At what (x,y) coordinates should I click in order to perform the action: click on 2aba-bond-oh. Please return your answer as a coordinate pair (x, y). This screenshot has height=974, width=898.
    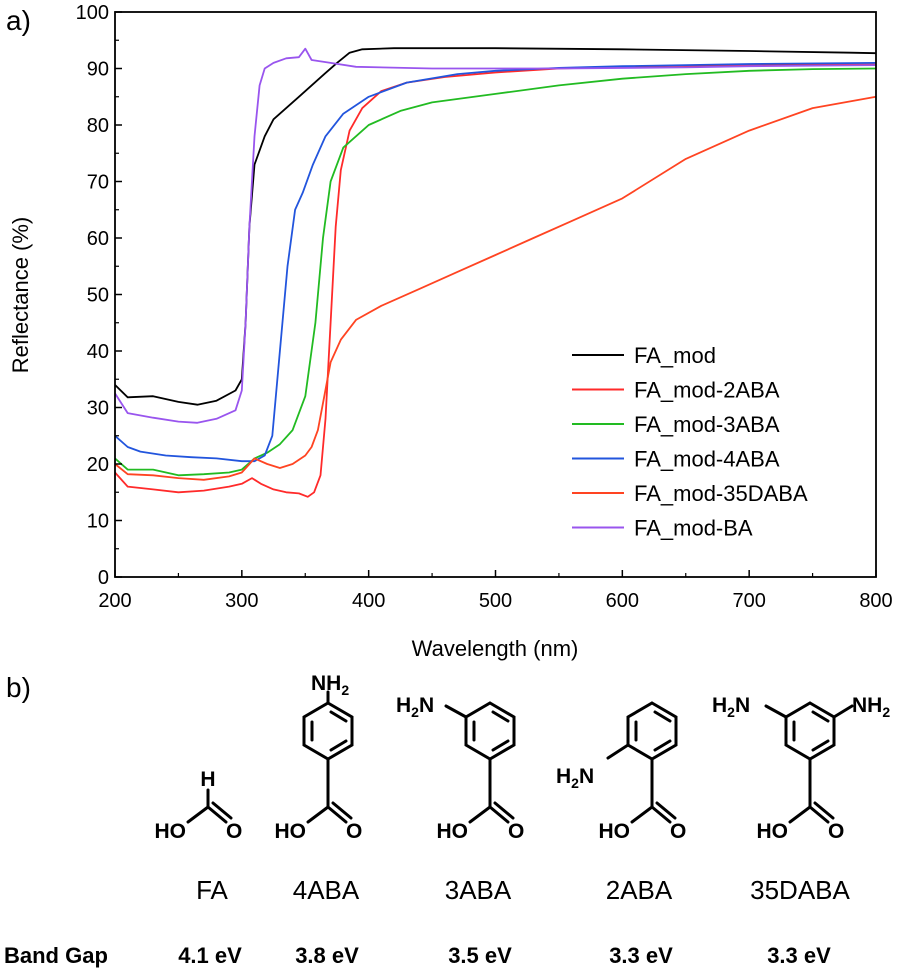
    Looking at the image, I should click on (642, 814).